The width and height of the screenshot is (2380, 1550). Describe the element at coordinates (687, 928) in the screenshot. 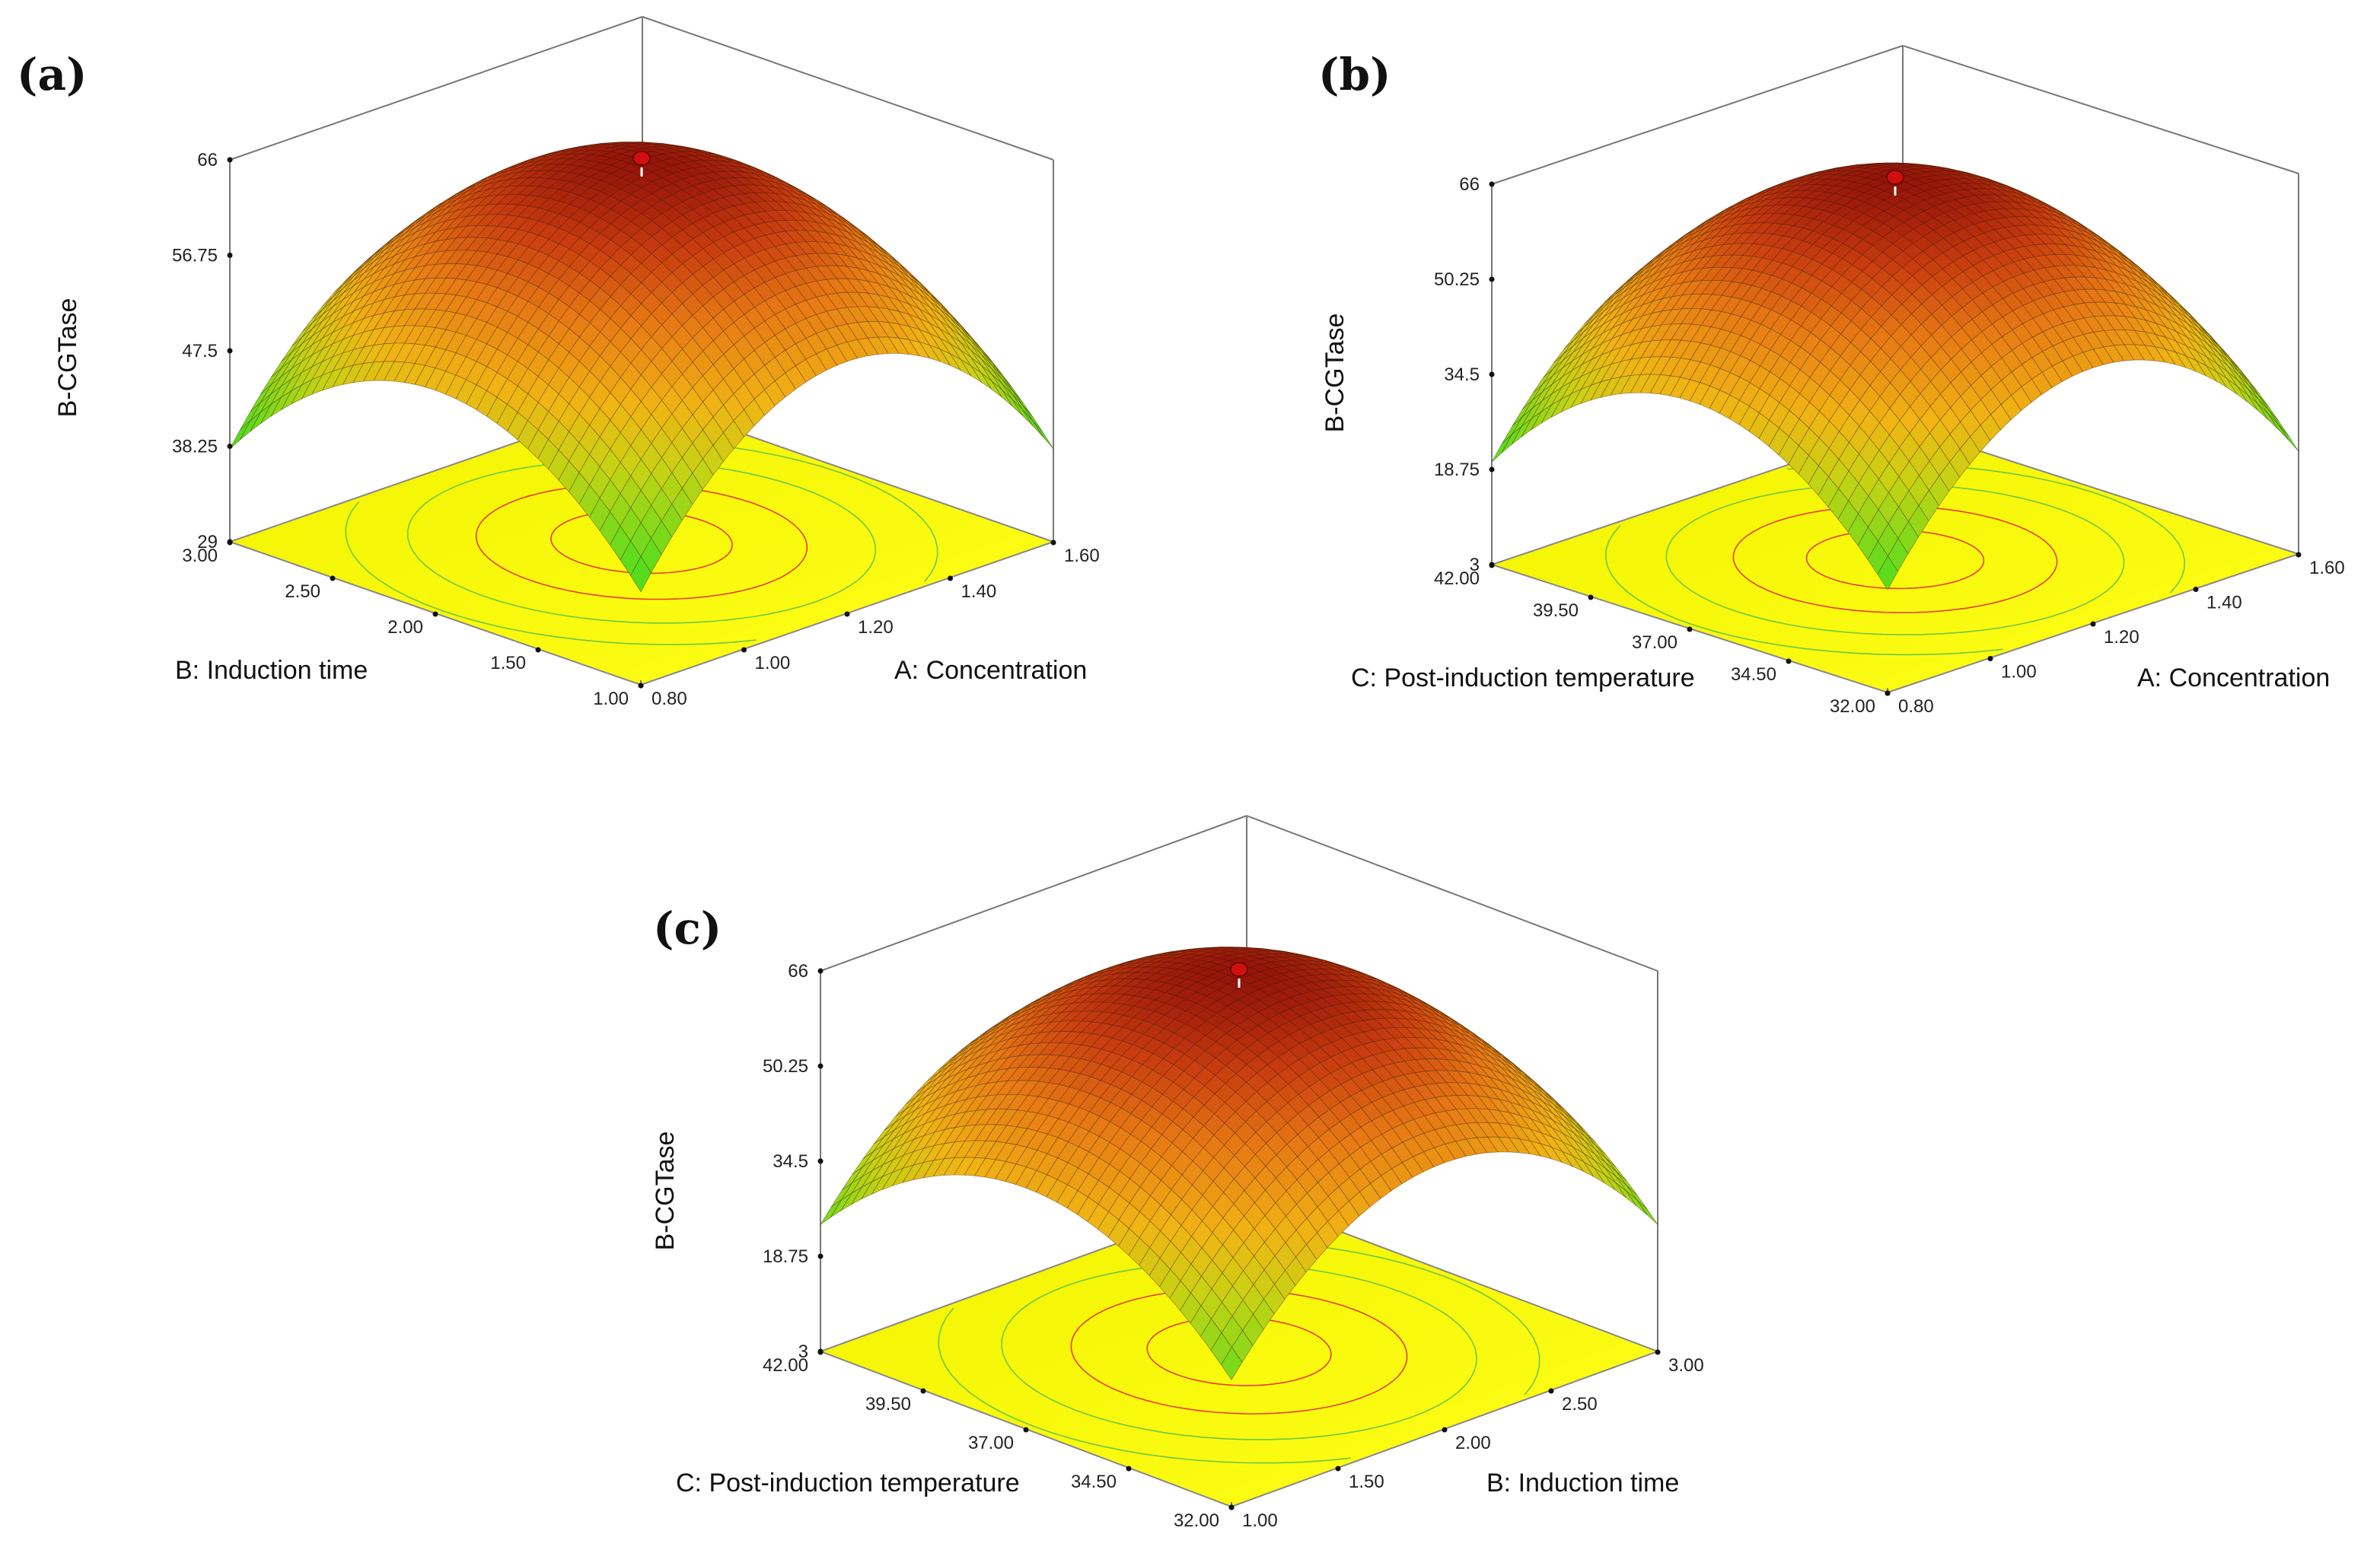

I see `panel-label: (c)` at that location.